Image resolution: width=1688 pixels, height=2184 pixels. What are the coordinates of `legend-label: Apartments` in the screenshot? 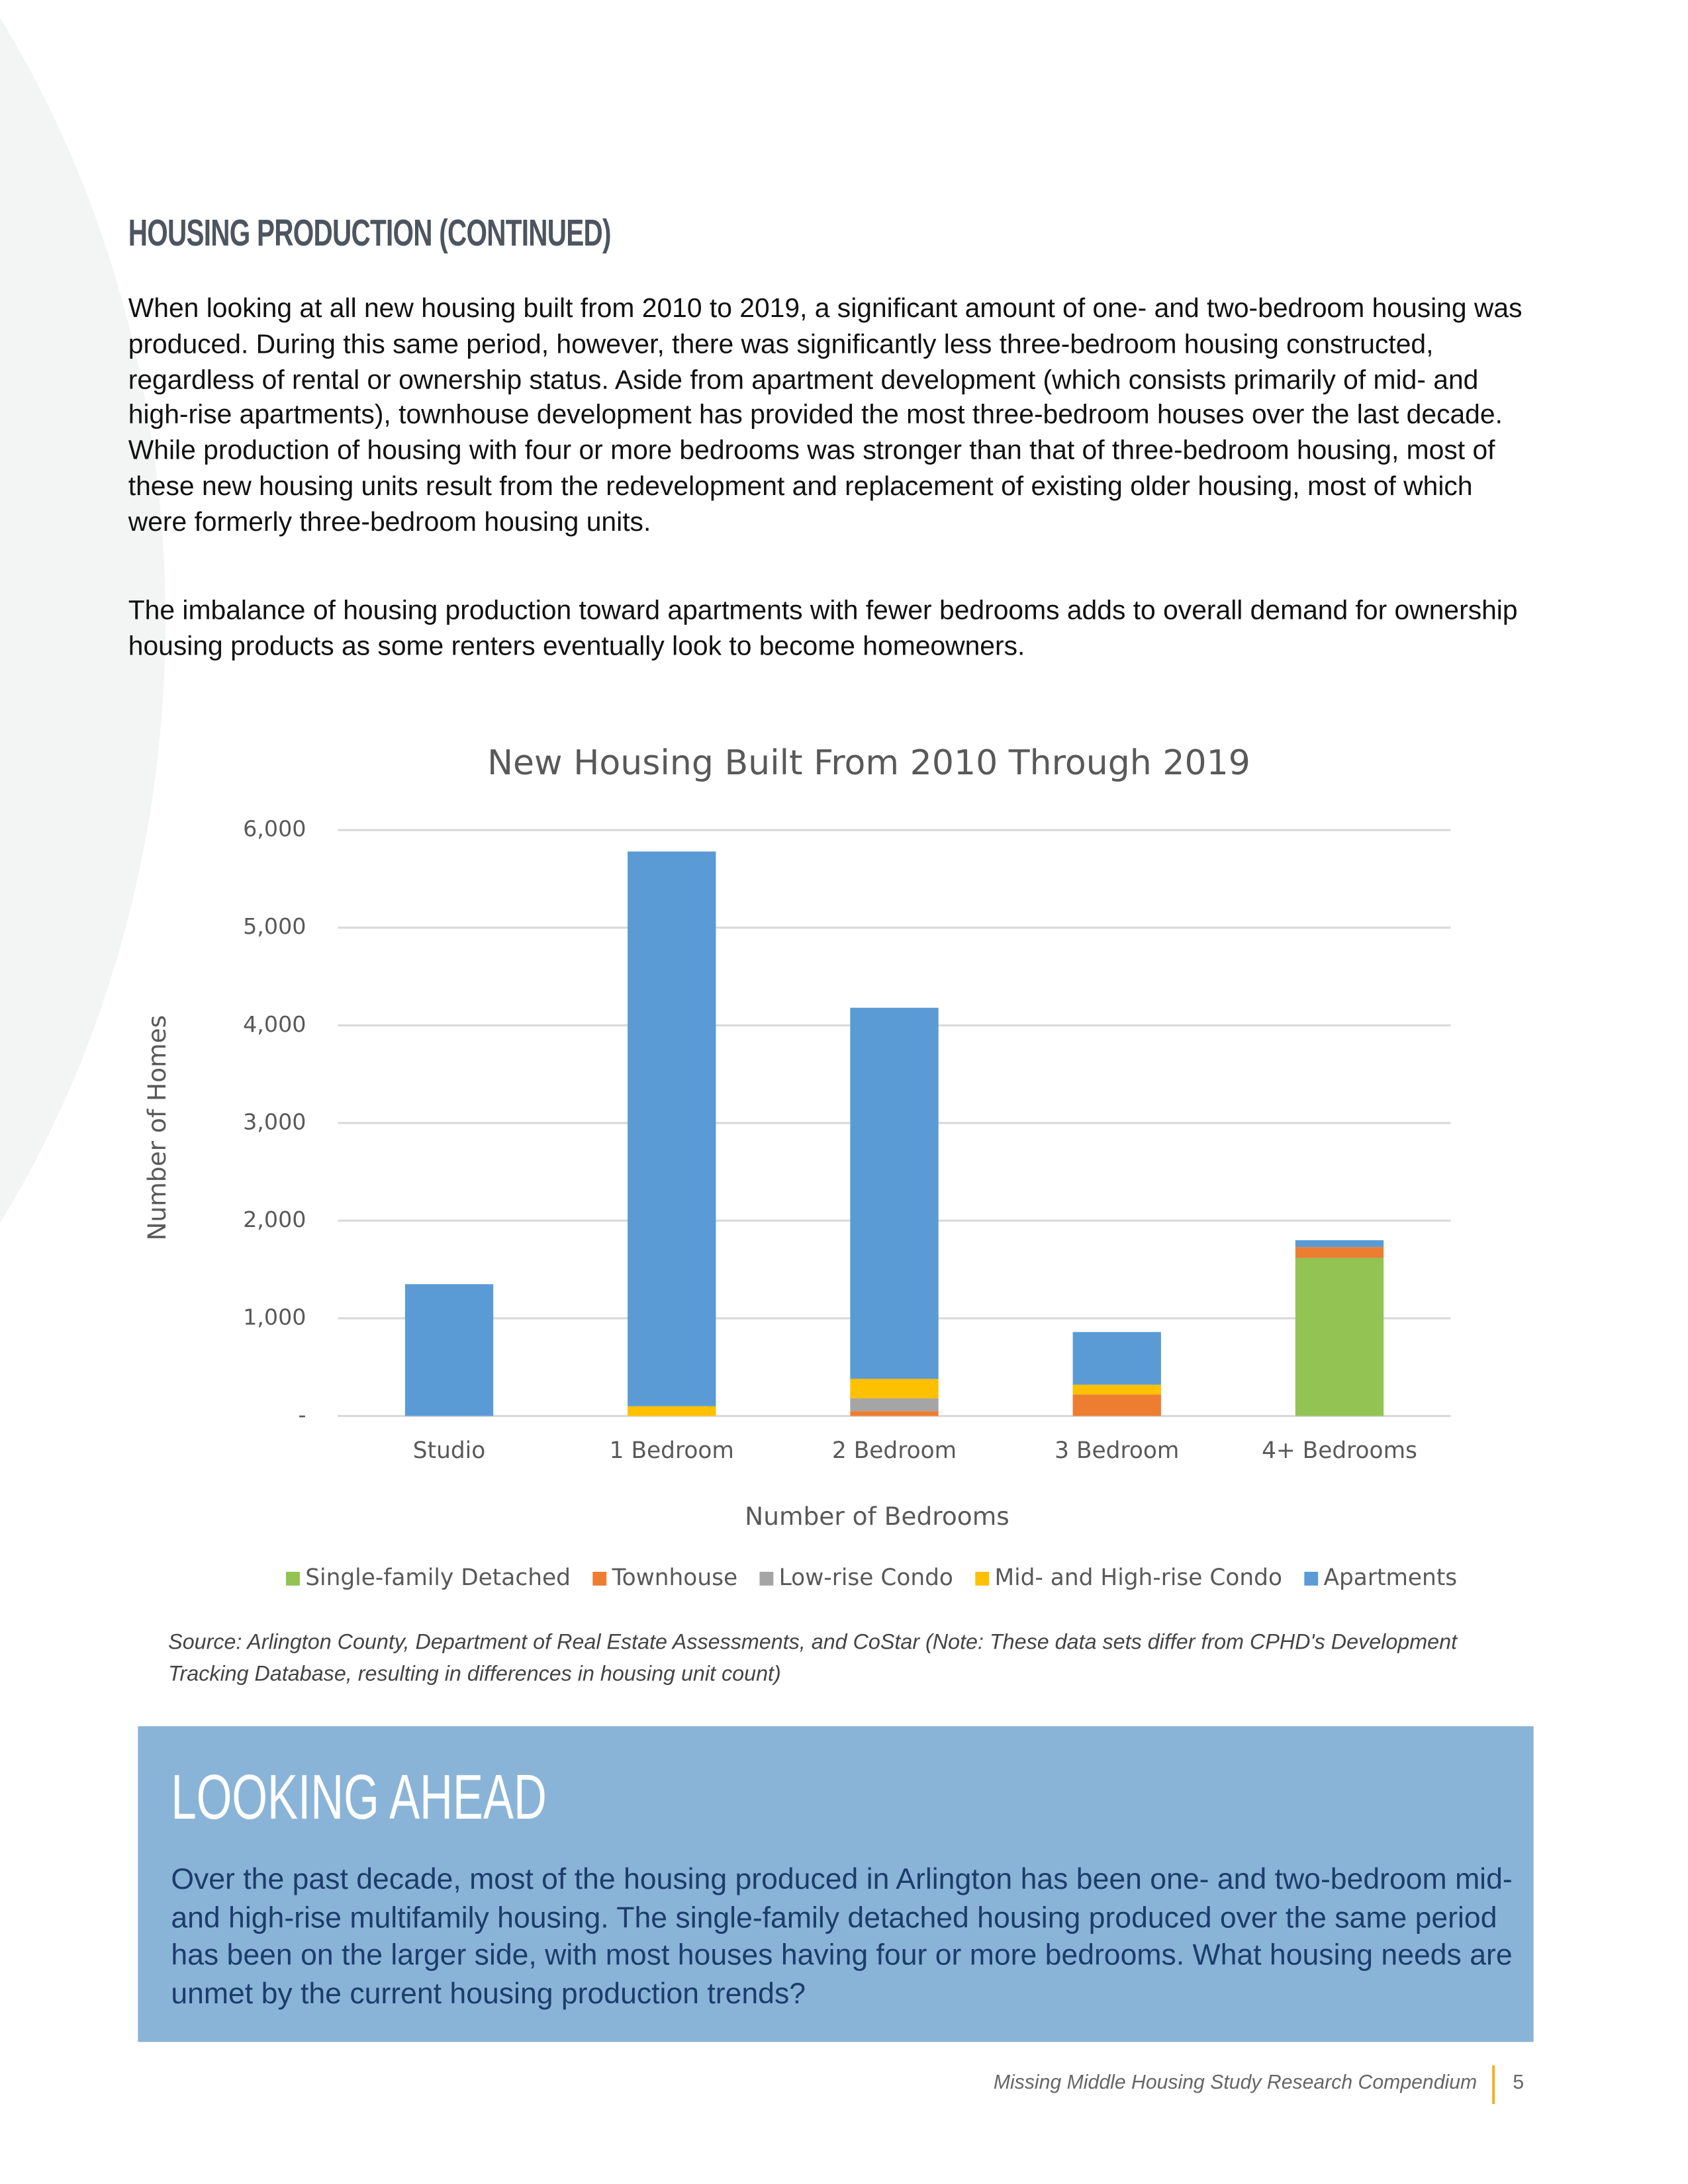 It's located at (1390, 1578).